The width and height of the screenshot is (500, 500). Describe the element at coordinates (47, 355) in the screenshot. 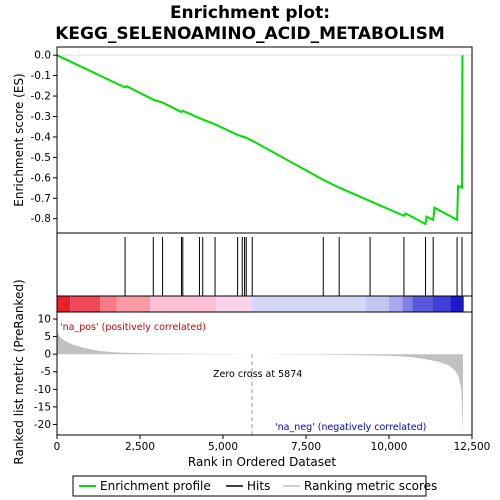

I see `metric-ytick-label: 0` at that location.